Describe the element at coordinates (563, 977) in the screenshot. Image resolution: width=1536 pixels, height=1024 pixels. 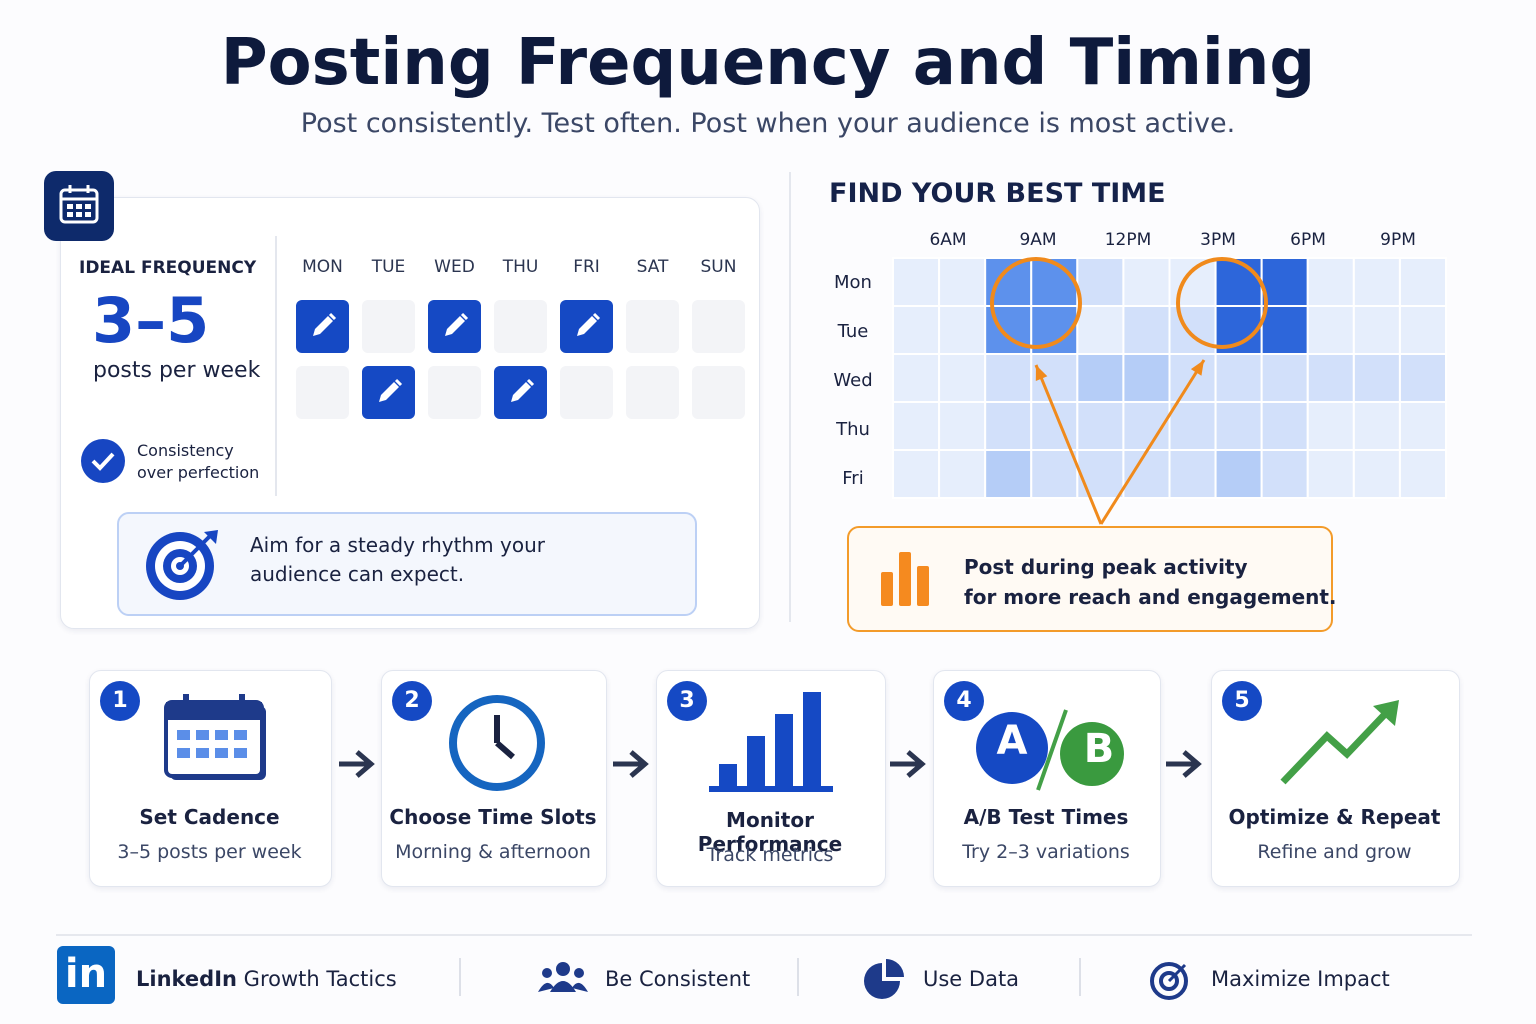
I see `people-icon` at that location.